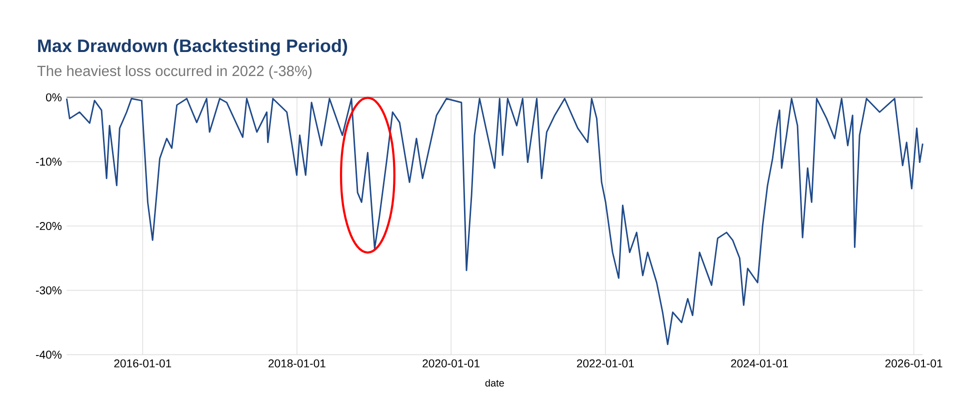  I want to click on x-tick-label: 2022-01-01, so click(605, 363).